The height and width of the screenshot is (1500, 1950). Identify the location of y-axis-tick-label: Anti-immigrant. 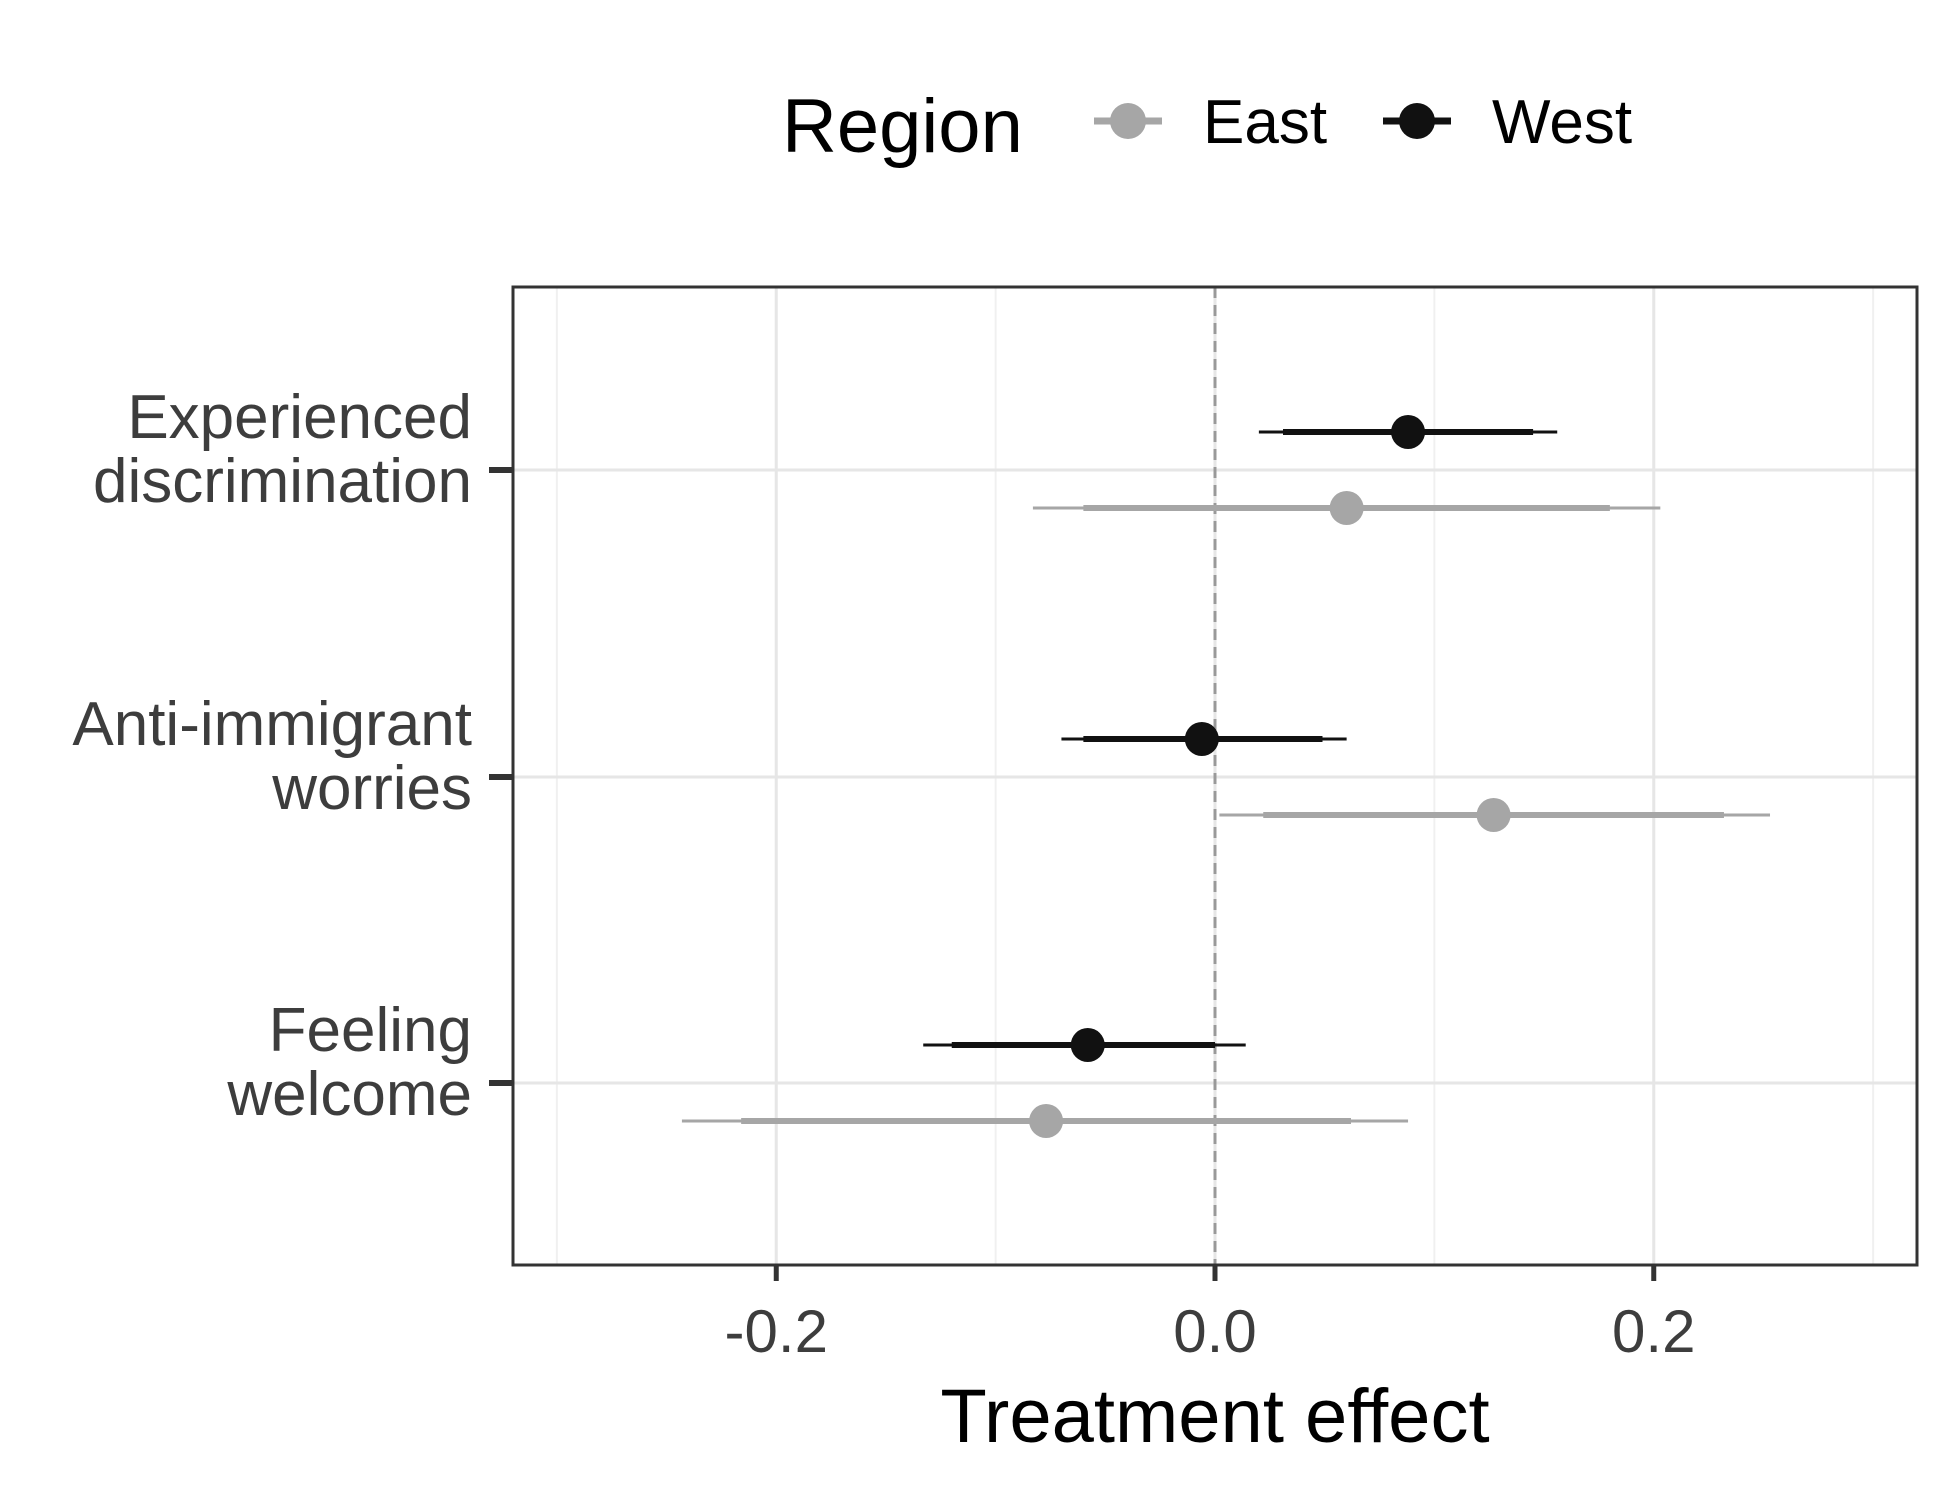
(272, 724).